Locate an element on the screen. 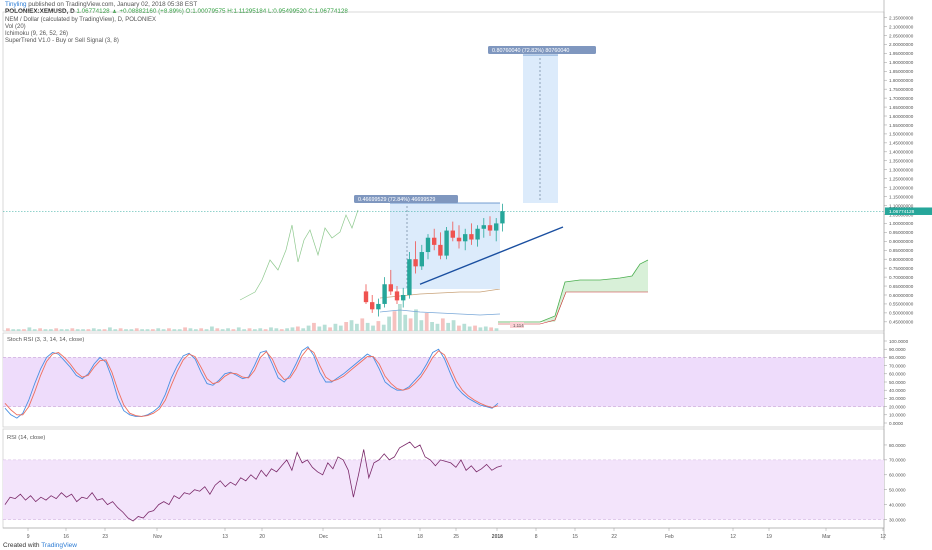 The image size is (932, 550). price-tick-label: 0.65000000 is located at coordinates (901, 286).